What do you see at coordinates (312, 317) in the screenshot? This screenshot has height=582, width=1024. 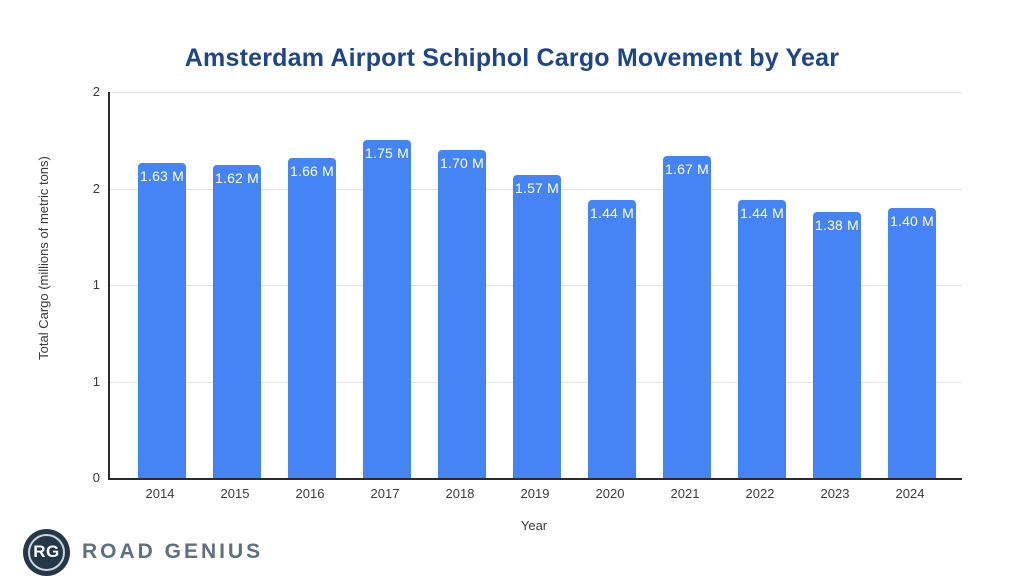 I see `bar-2016: 1.66 M` at bounding box center [312, 317].